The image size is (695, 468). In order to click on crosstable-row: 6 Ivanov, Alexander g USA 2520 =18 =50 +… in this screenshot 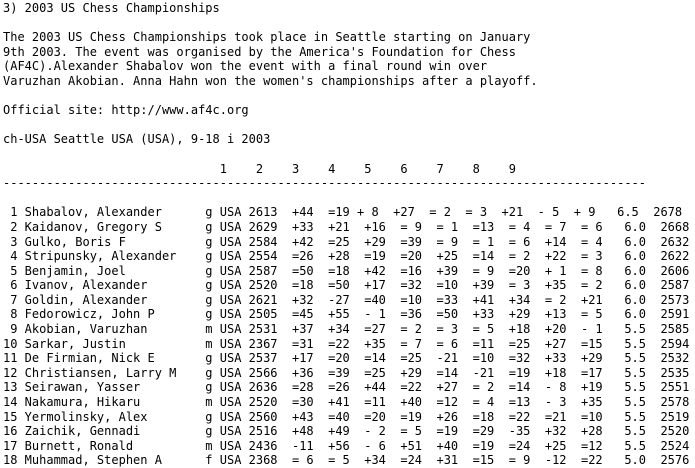, I will do `click(346, 285)`.